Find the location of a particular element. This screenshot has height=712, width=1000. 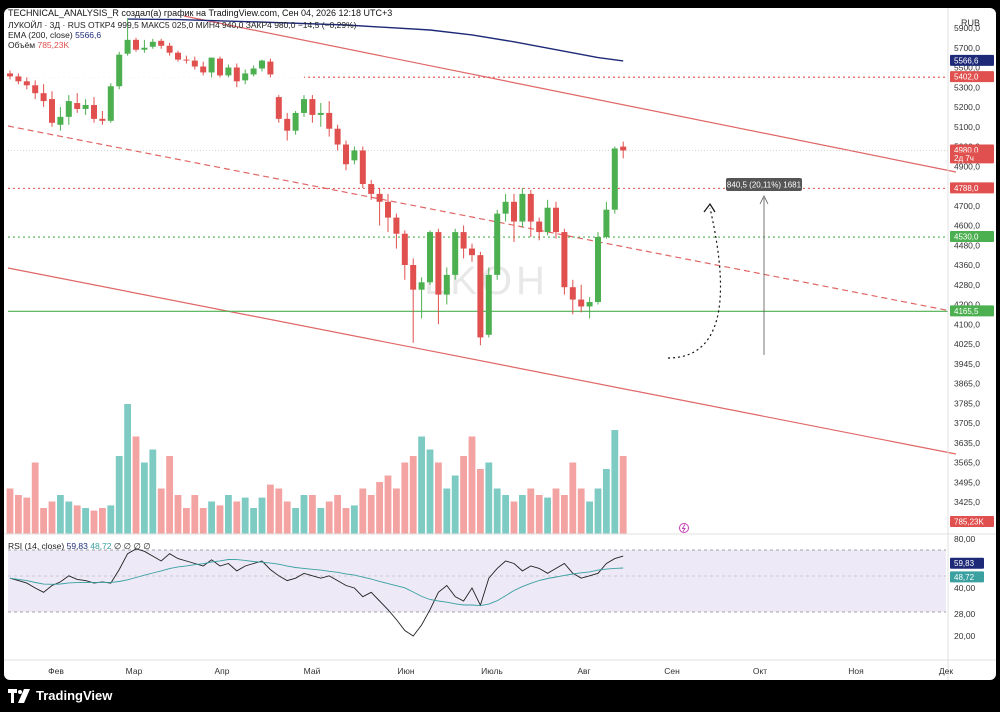

rsi-legend: RSI (14, close) 59,83 48,72 ∅ ∅ ∅ ∅ is located at coordinates (79, 546).